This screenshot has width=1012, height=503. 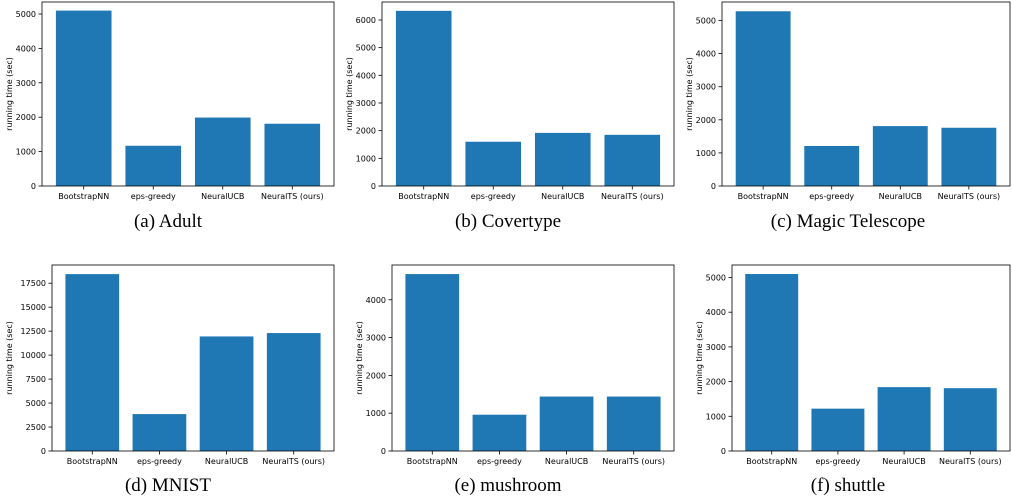 What do you see at coordinates (33, 331) in the screenshot?
I see `y-tick-label: 12500` at bounding box center [33, 331].